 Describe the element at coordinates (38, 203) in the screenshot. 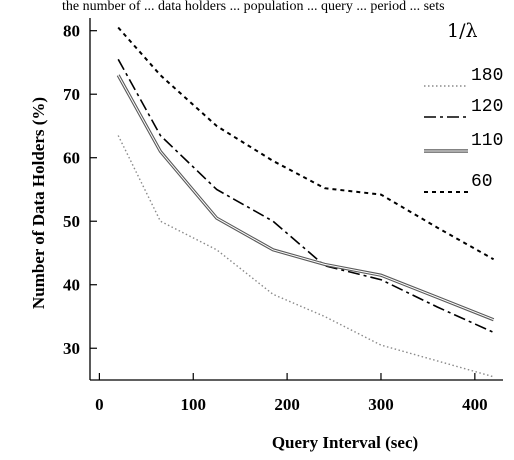

I see `y-axis-title: Number of Data Holders (%)` at that location.